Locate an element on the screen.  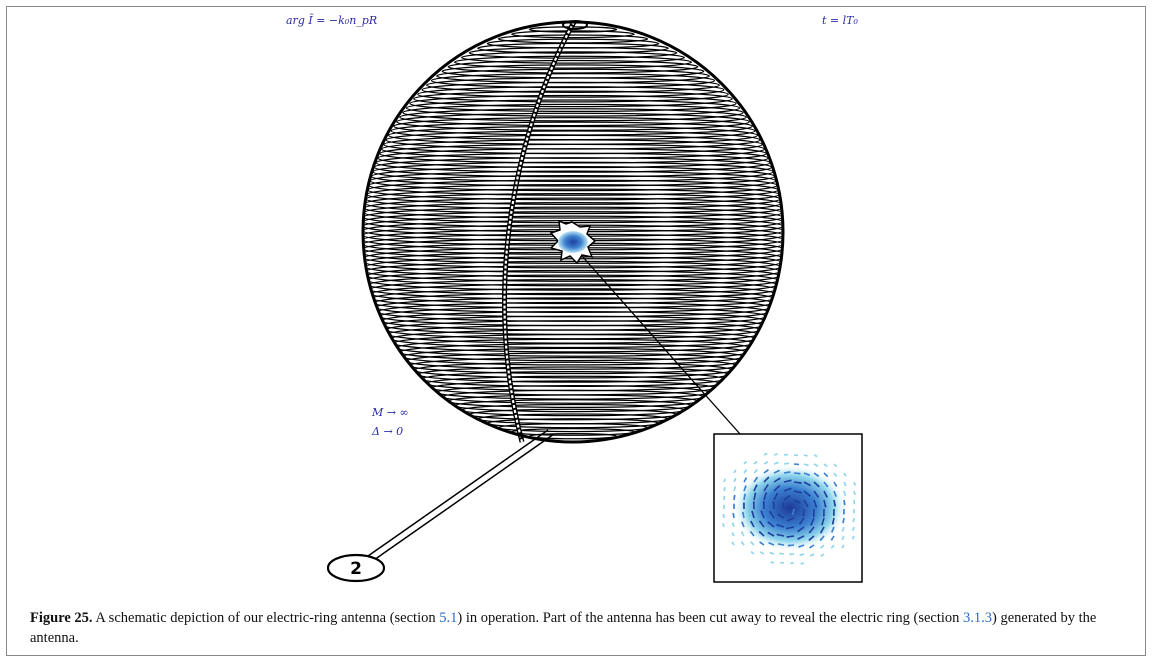
port-label: 2 is located at coordinates (356, 569).